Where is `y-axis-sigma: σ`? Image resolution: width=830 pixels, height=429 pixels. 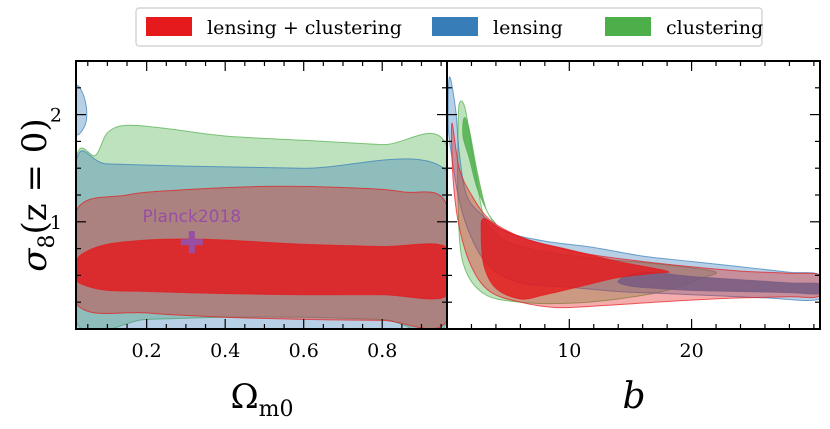 y-axis-sigma: σ is located at coordinates (35, 260).